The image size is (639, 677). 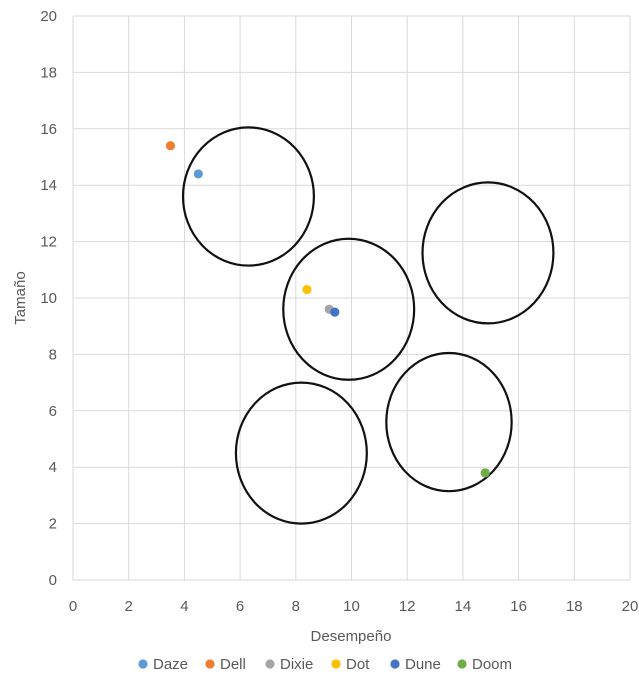 What do you see at coordinates (170, 664) in the screenshot?
I see `legend-label-daze: Daze` at bounding box center [170, 664].